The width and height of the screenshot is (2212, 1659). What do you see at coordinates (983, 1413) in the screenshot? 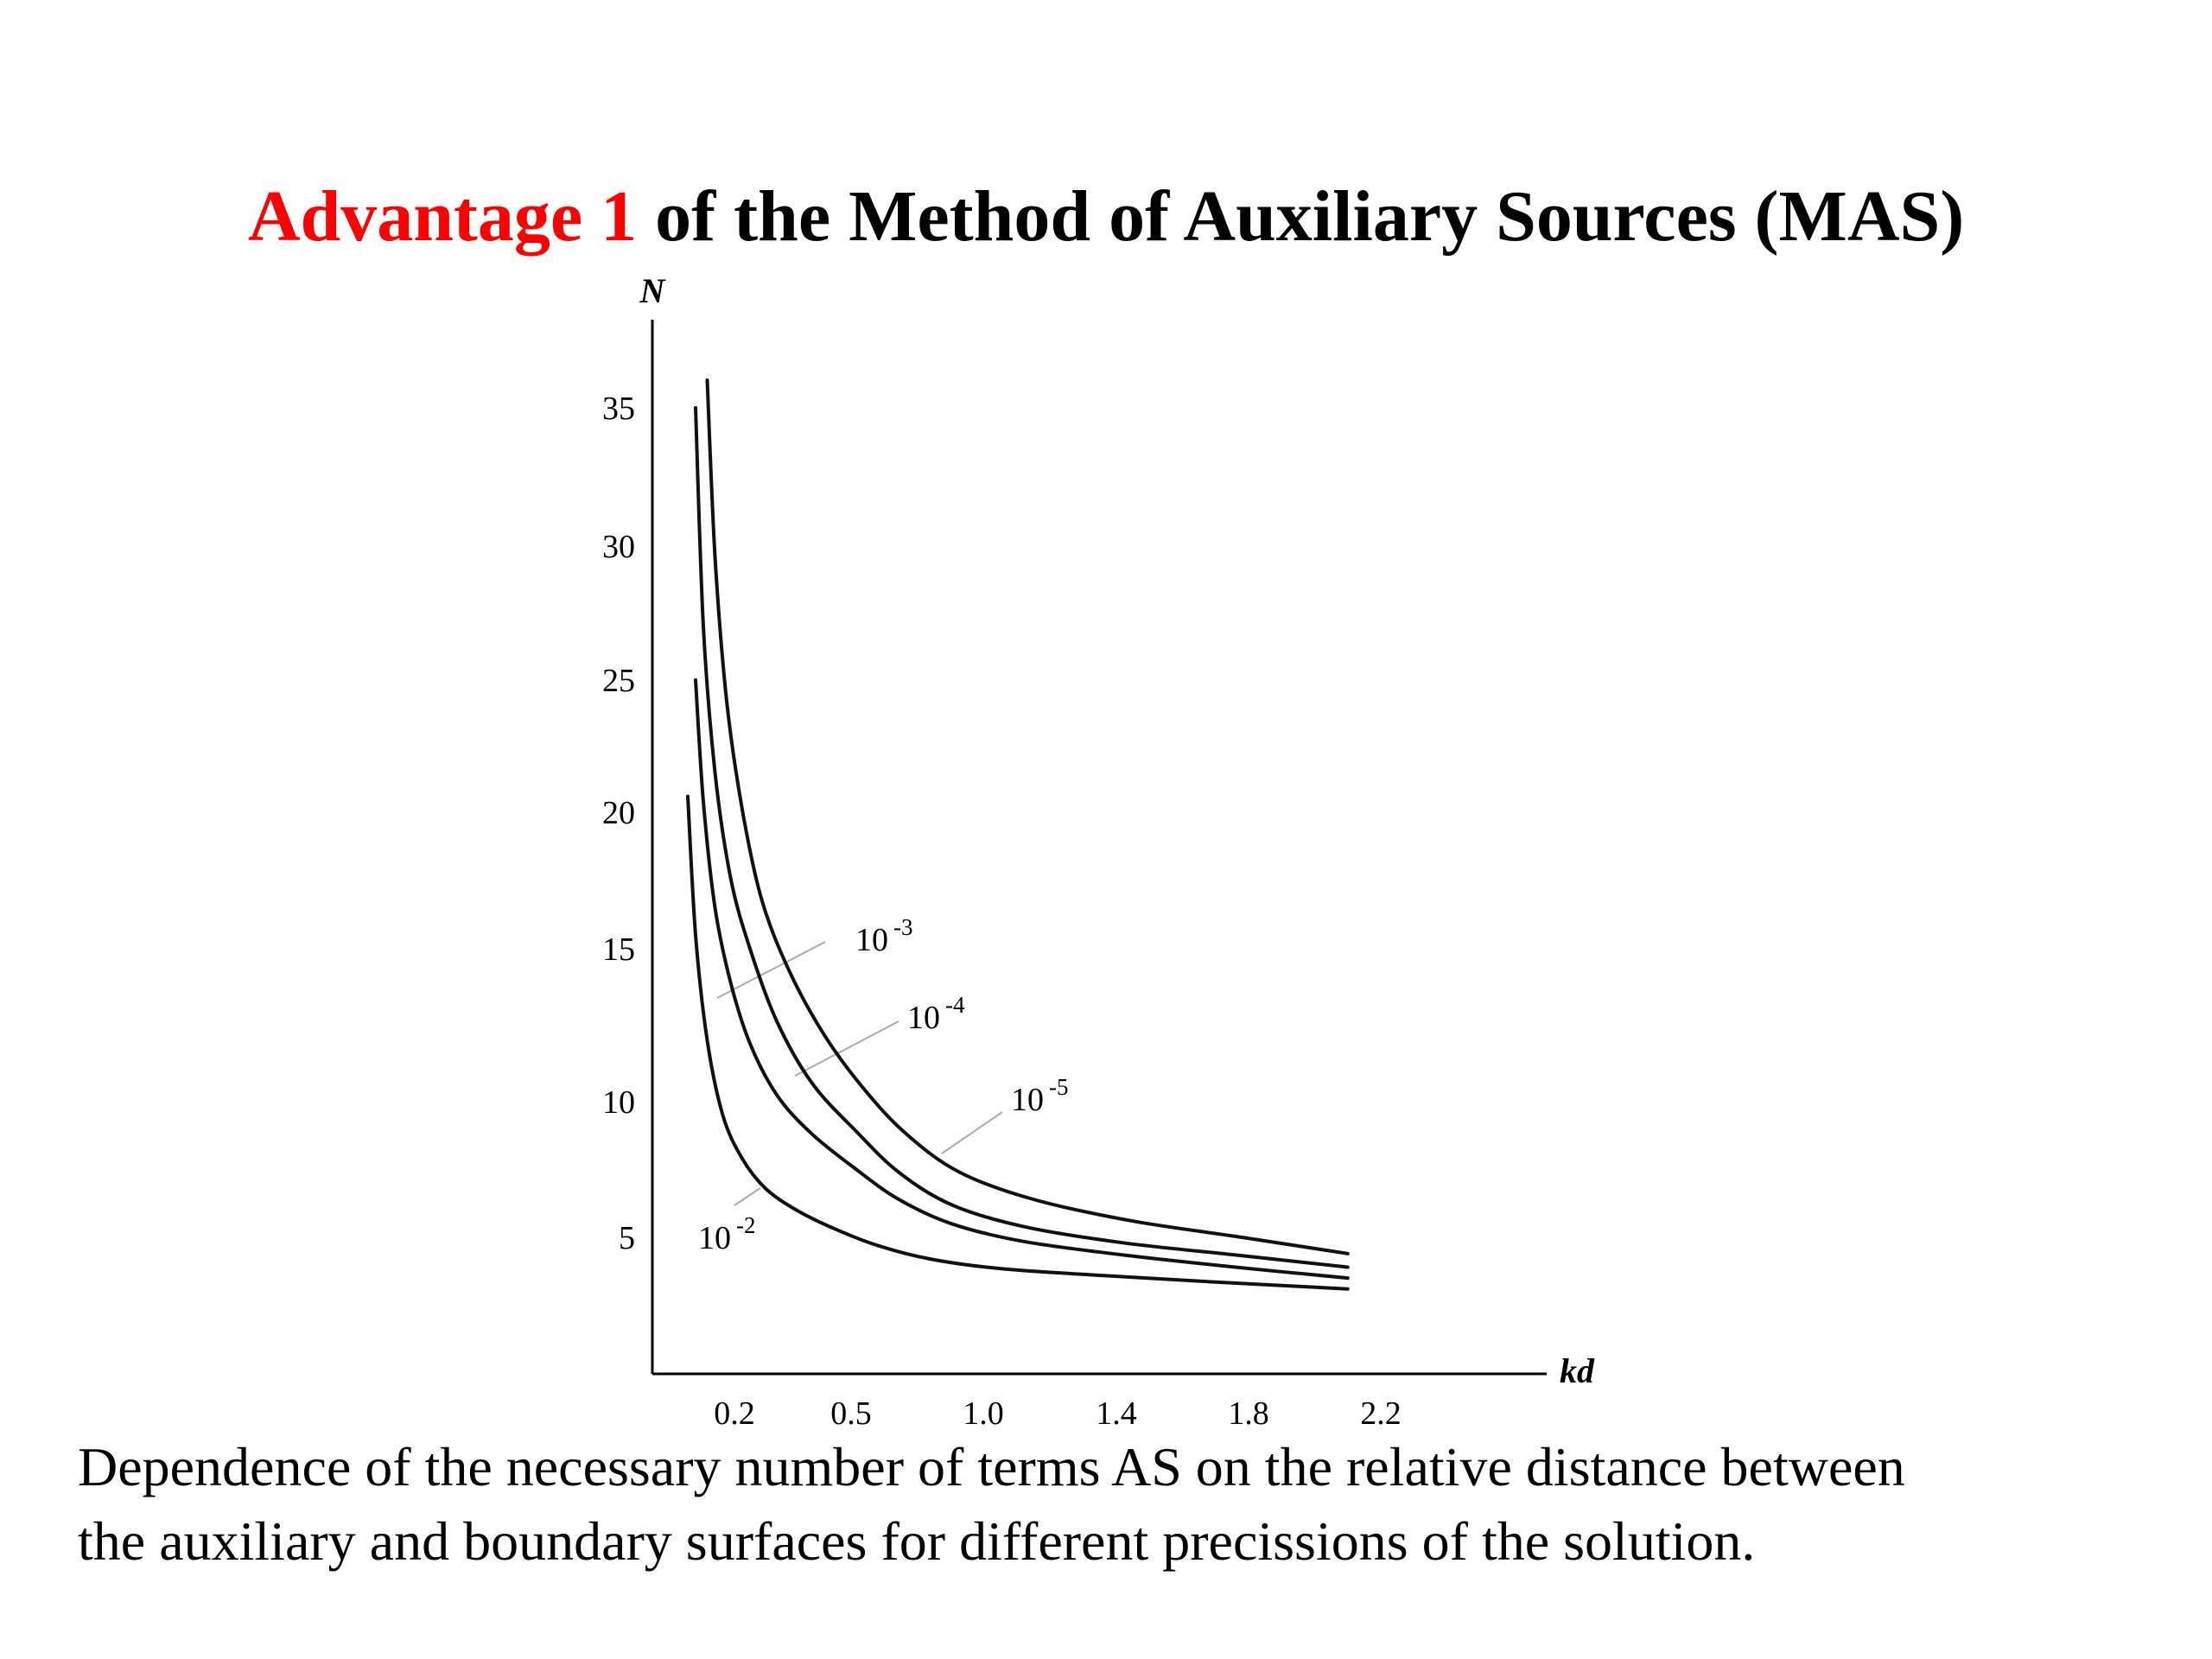
I see `x-tick-label: 1.0` at bounding box center [983, 1413].